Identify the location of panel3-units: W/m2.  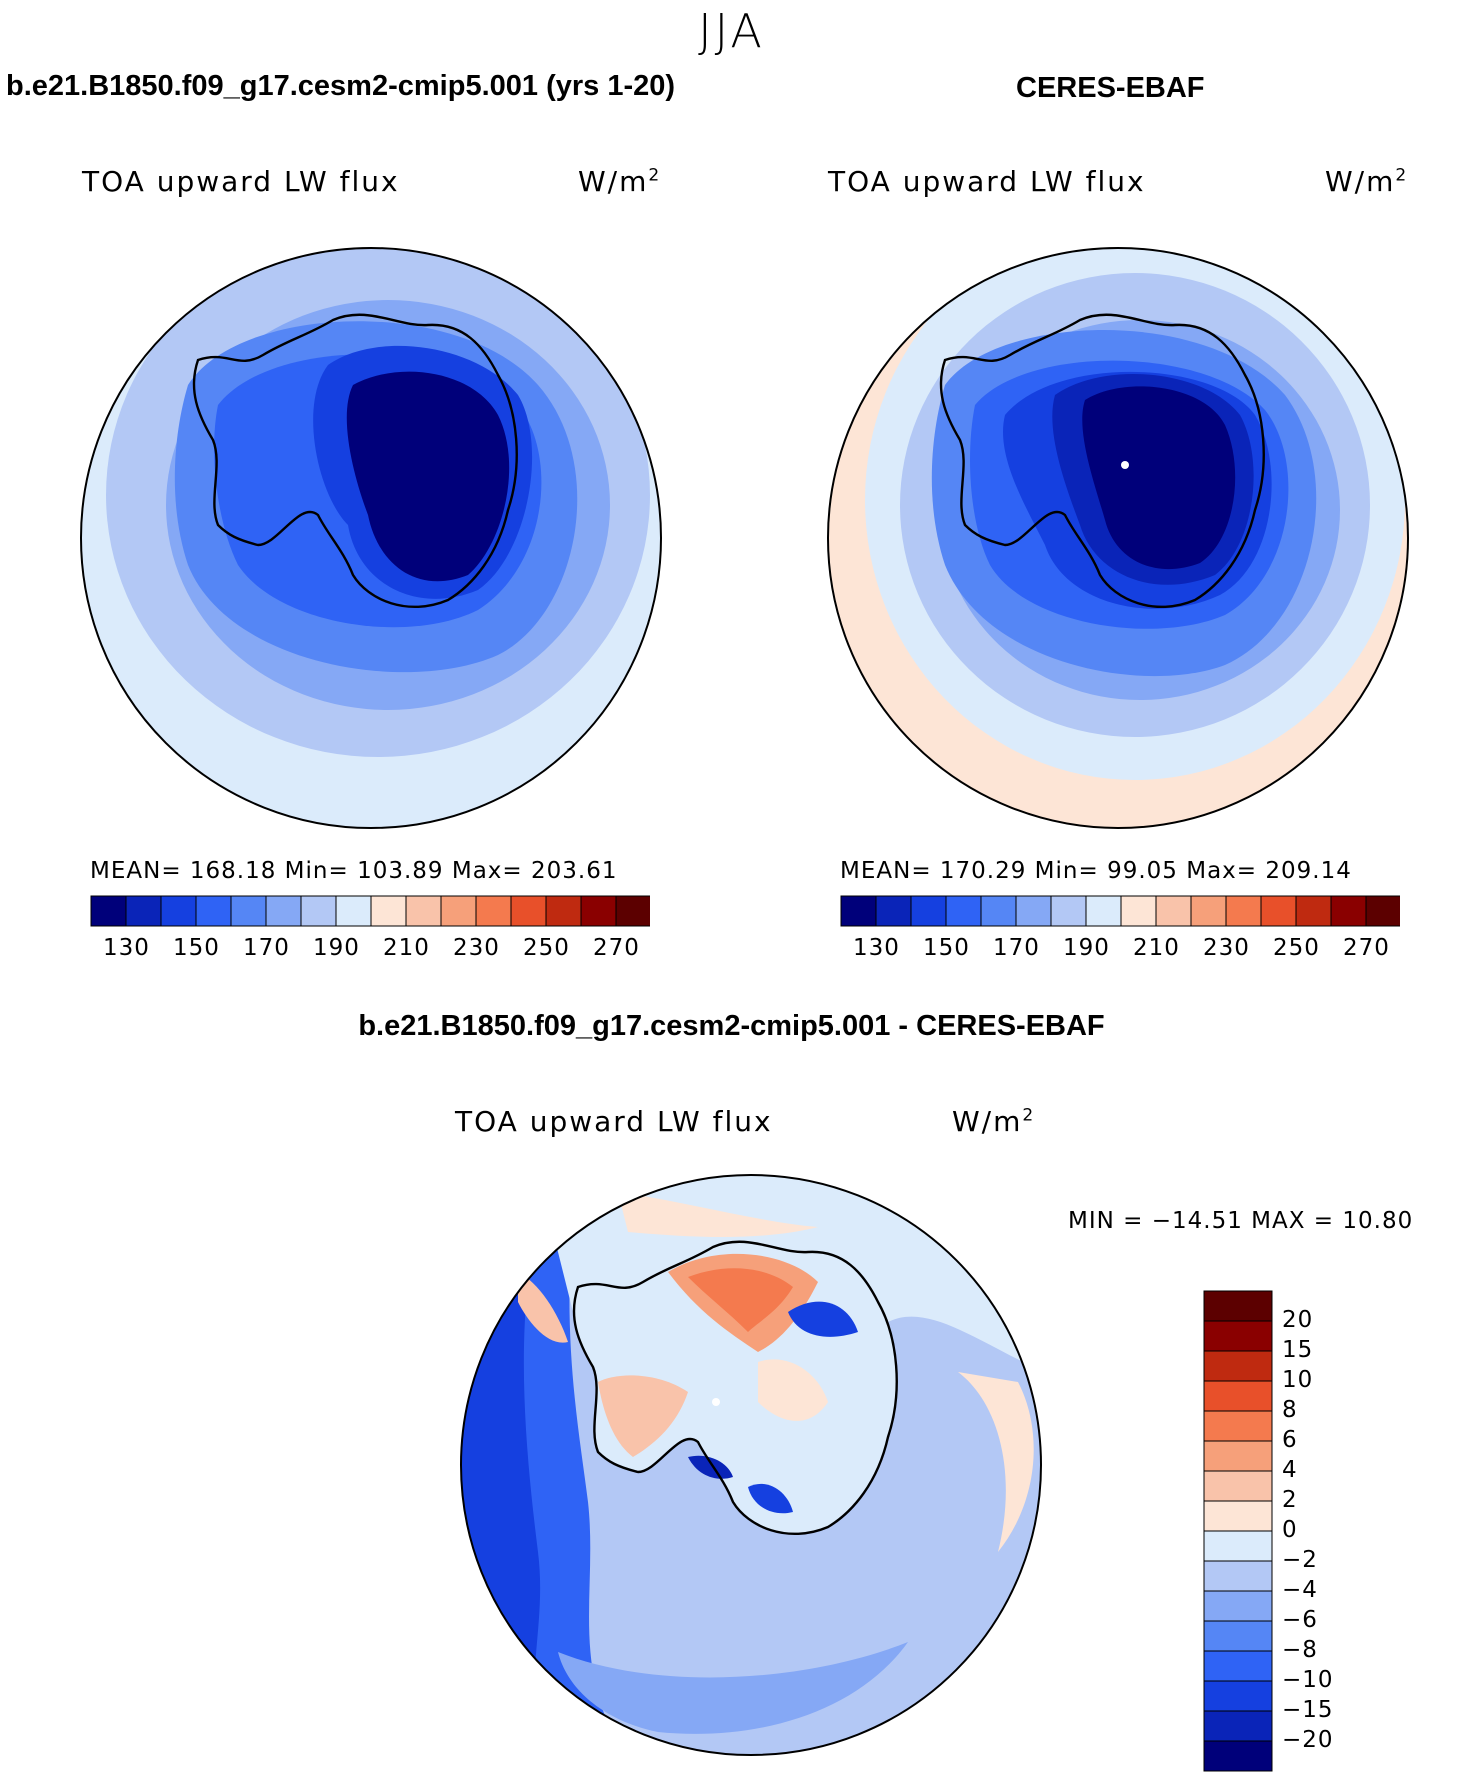
(994, 1121).